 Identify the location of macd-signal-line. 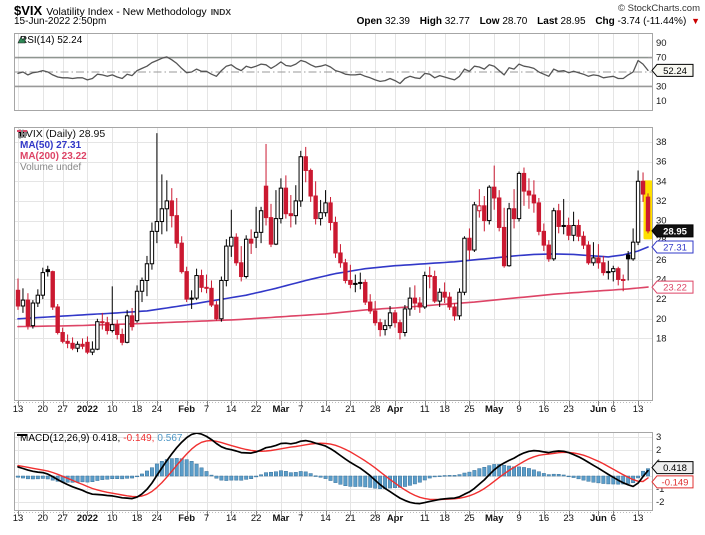
(333, 470).